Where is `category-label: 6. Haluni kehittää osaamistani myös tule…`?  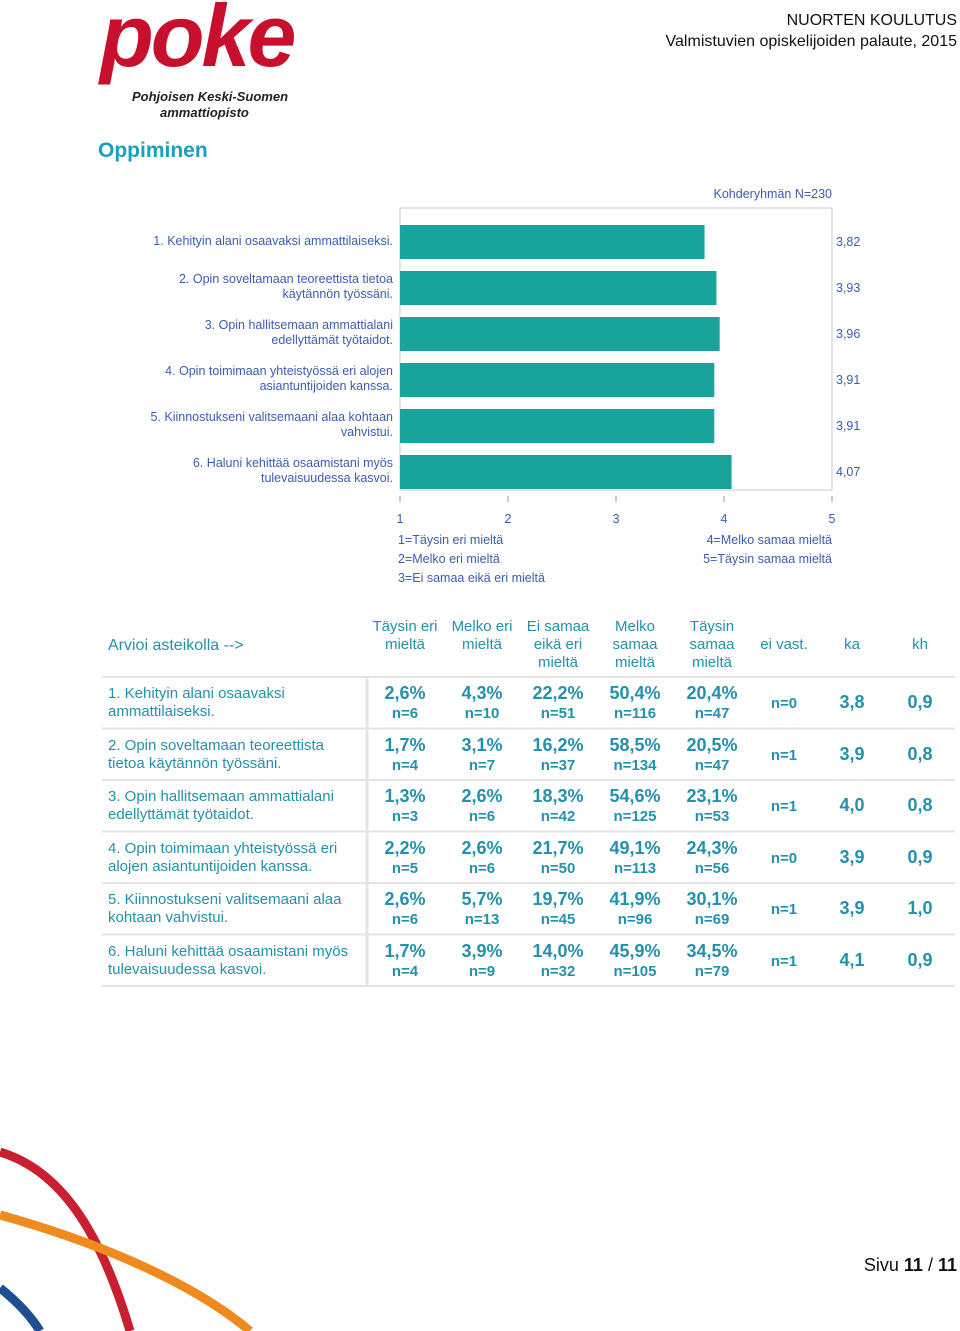
category-label: 6. Haluni kehittää osaamistani myös tule… is located at coordinates (292, 470).